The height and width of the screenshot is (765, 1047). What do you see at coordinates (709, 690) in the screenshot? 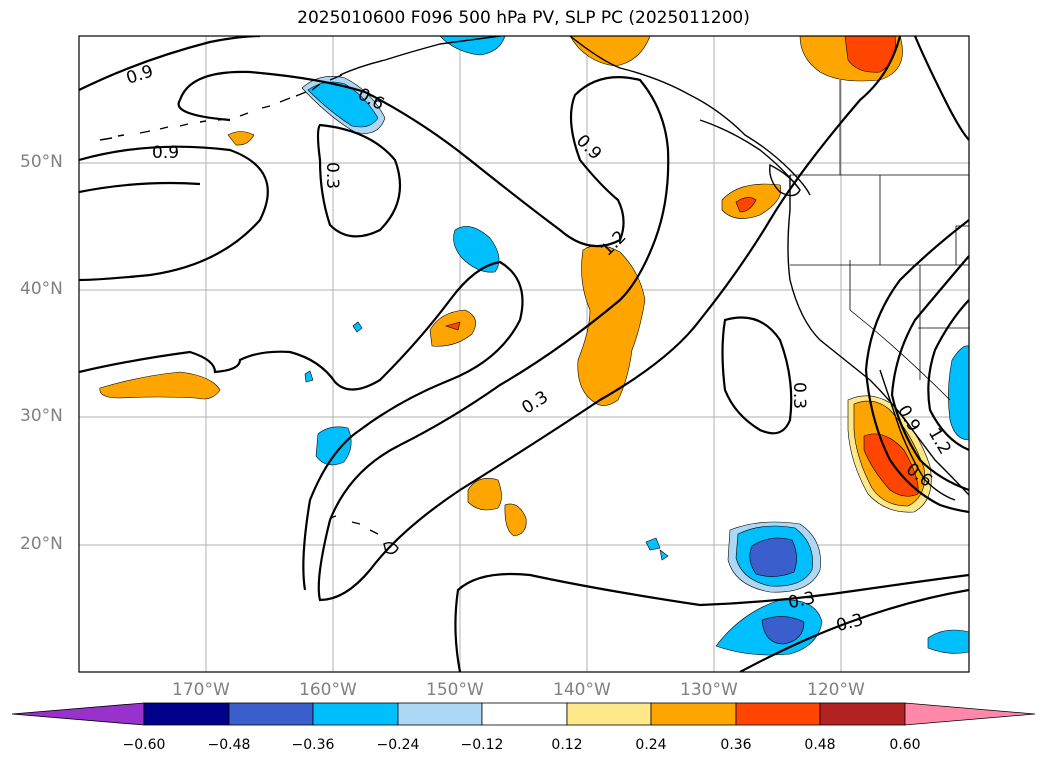
I see `lon-label: 130°W` at bounding box center [709, 690].